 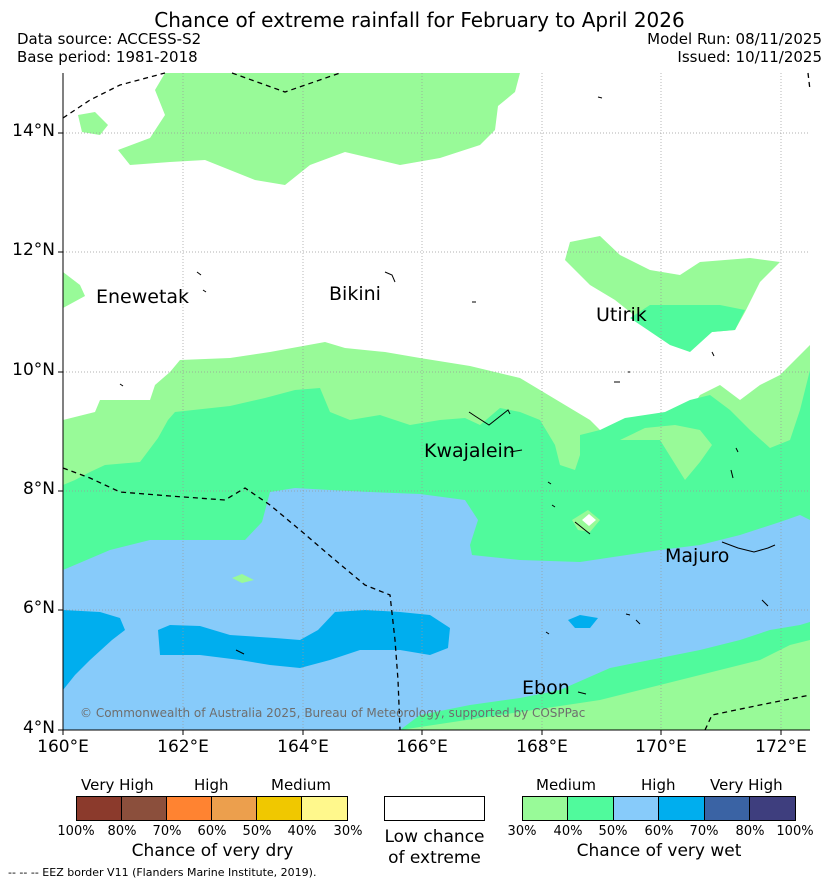 I want to click on place-utirik: Utirik, so click(x=621, y=315).